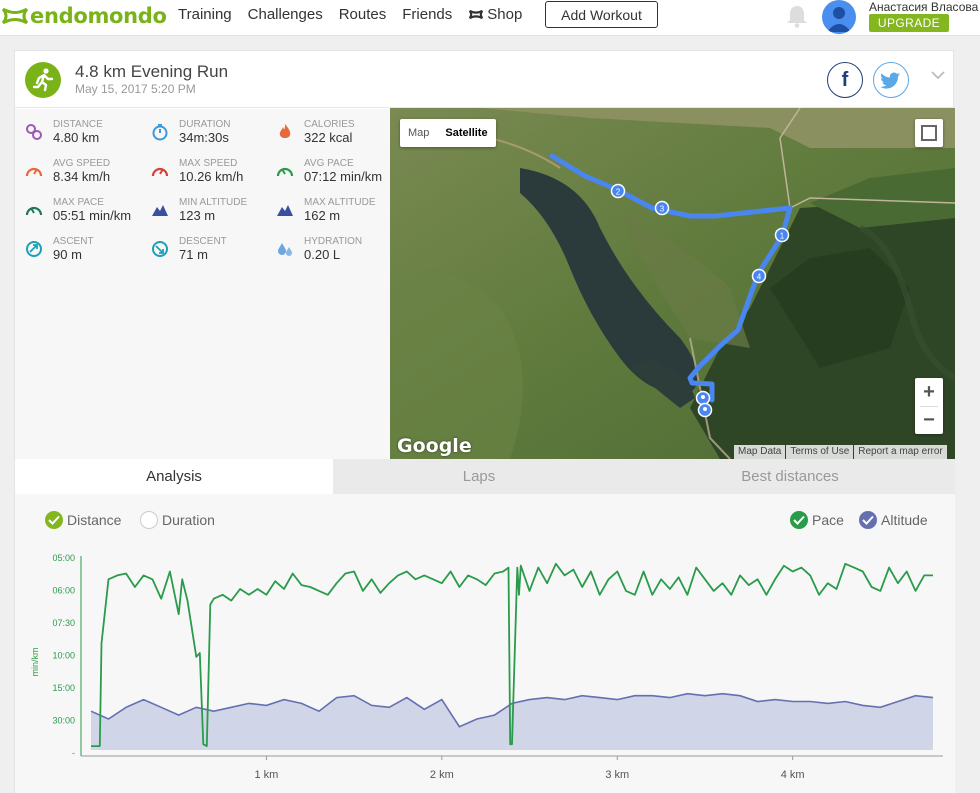 This screenshot has width=980, height=793. What do you see at coordinates (285, 210) in the screenshot?
I see `mountain-icon` at bounding box center [285, 210].